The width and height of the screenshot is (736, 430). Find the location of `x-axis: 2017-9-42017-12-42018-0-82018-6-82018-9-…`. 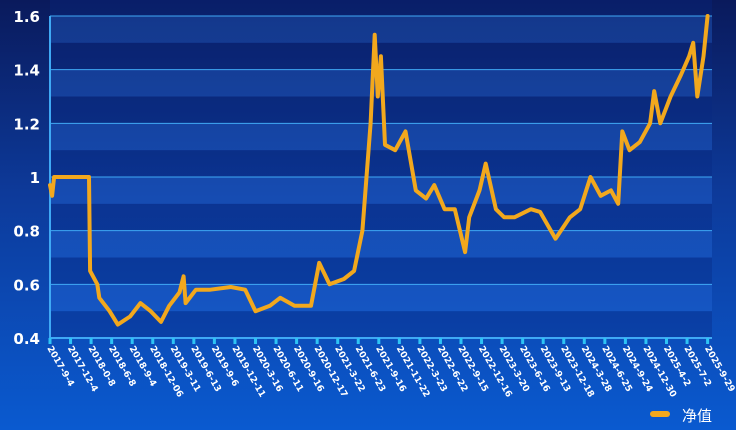

x-axis: 2017-9-42017-12-42018-0-82018-6-82018-9-… is located at coordinates (390, 368).